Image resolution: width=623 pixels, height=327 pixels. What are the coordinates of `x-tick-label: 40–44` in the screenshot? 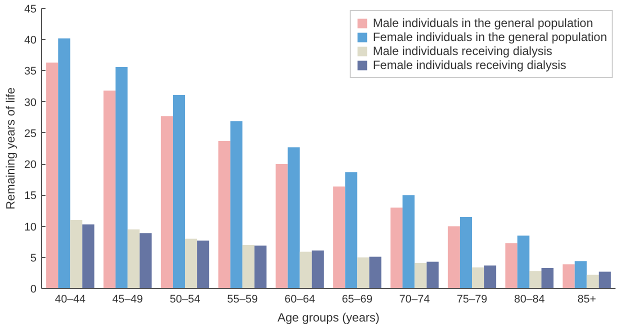 It's located at (70, 300).